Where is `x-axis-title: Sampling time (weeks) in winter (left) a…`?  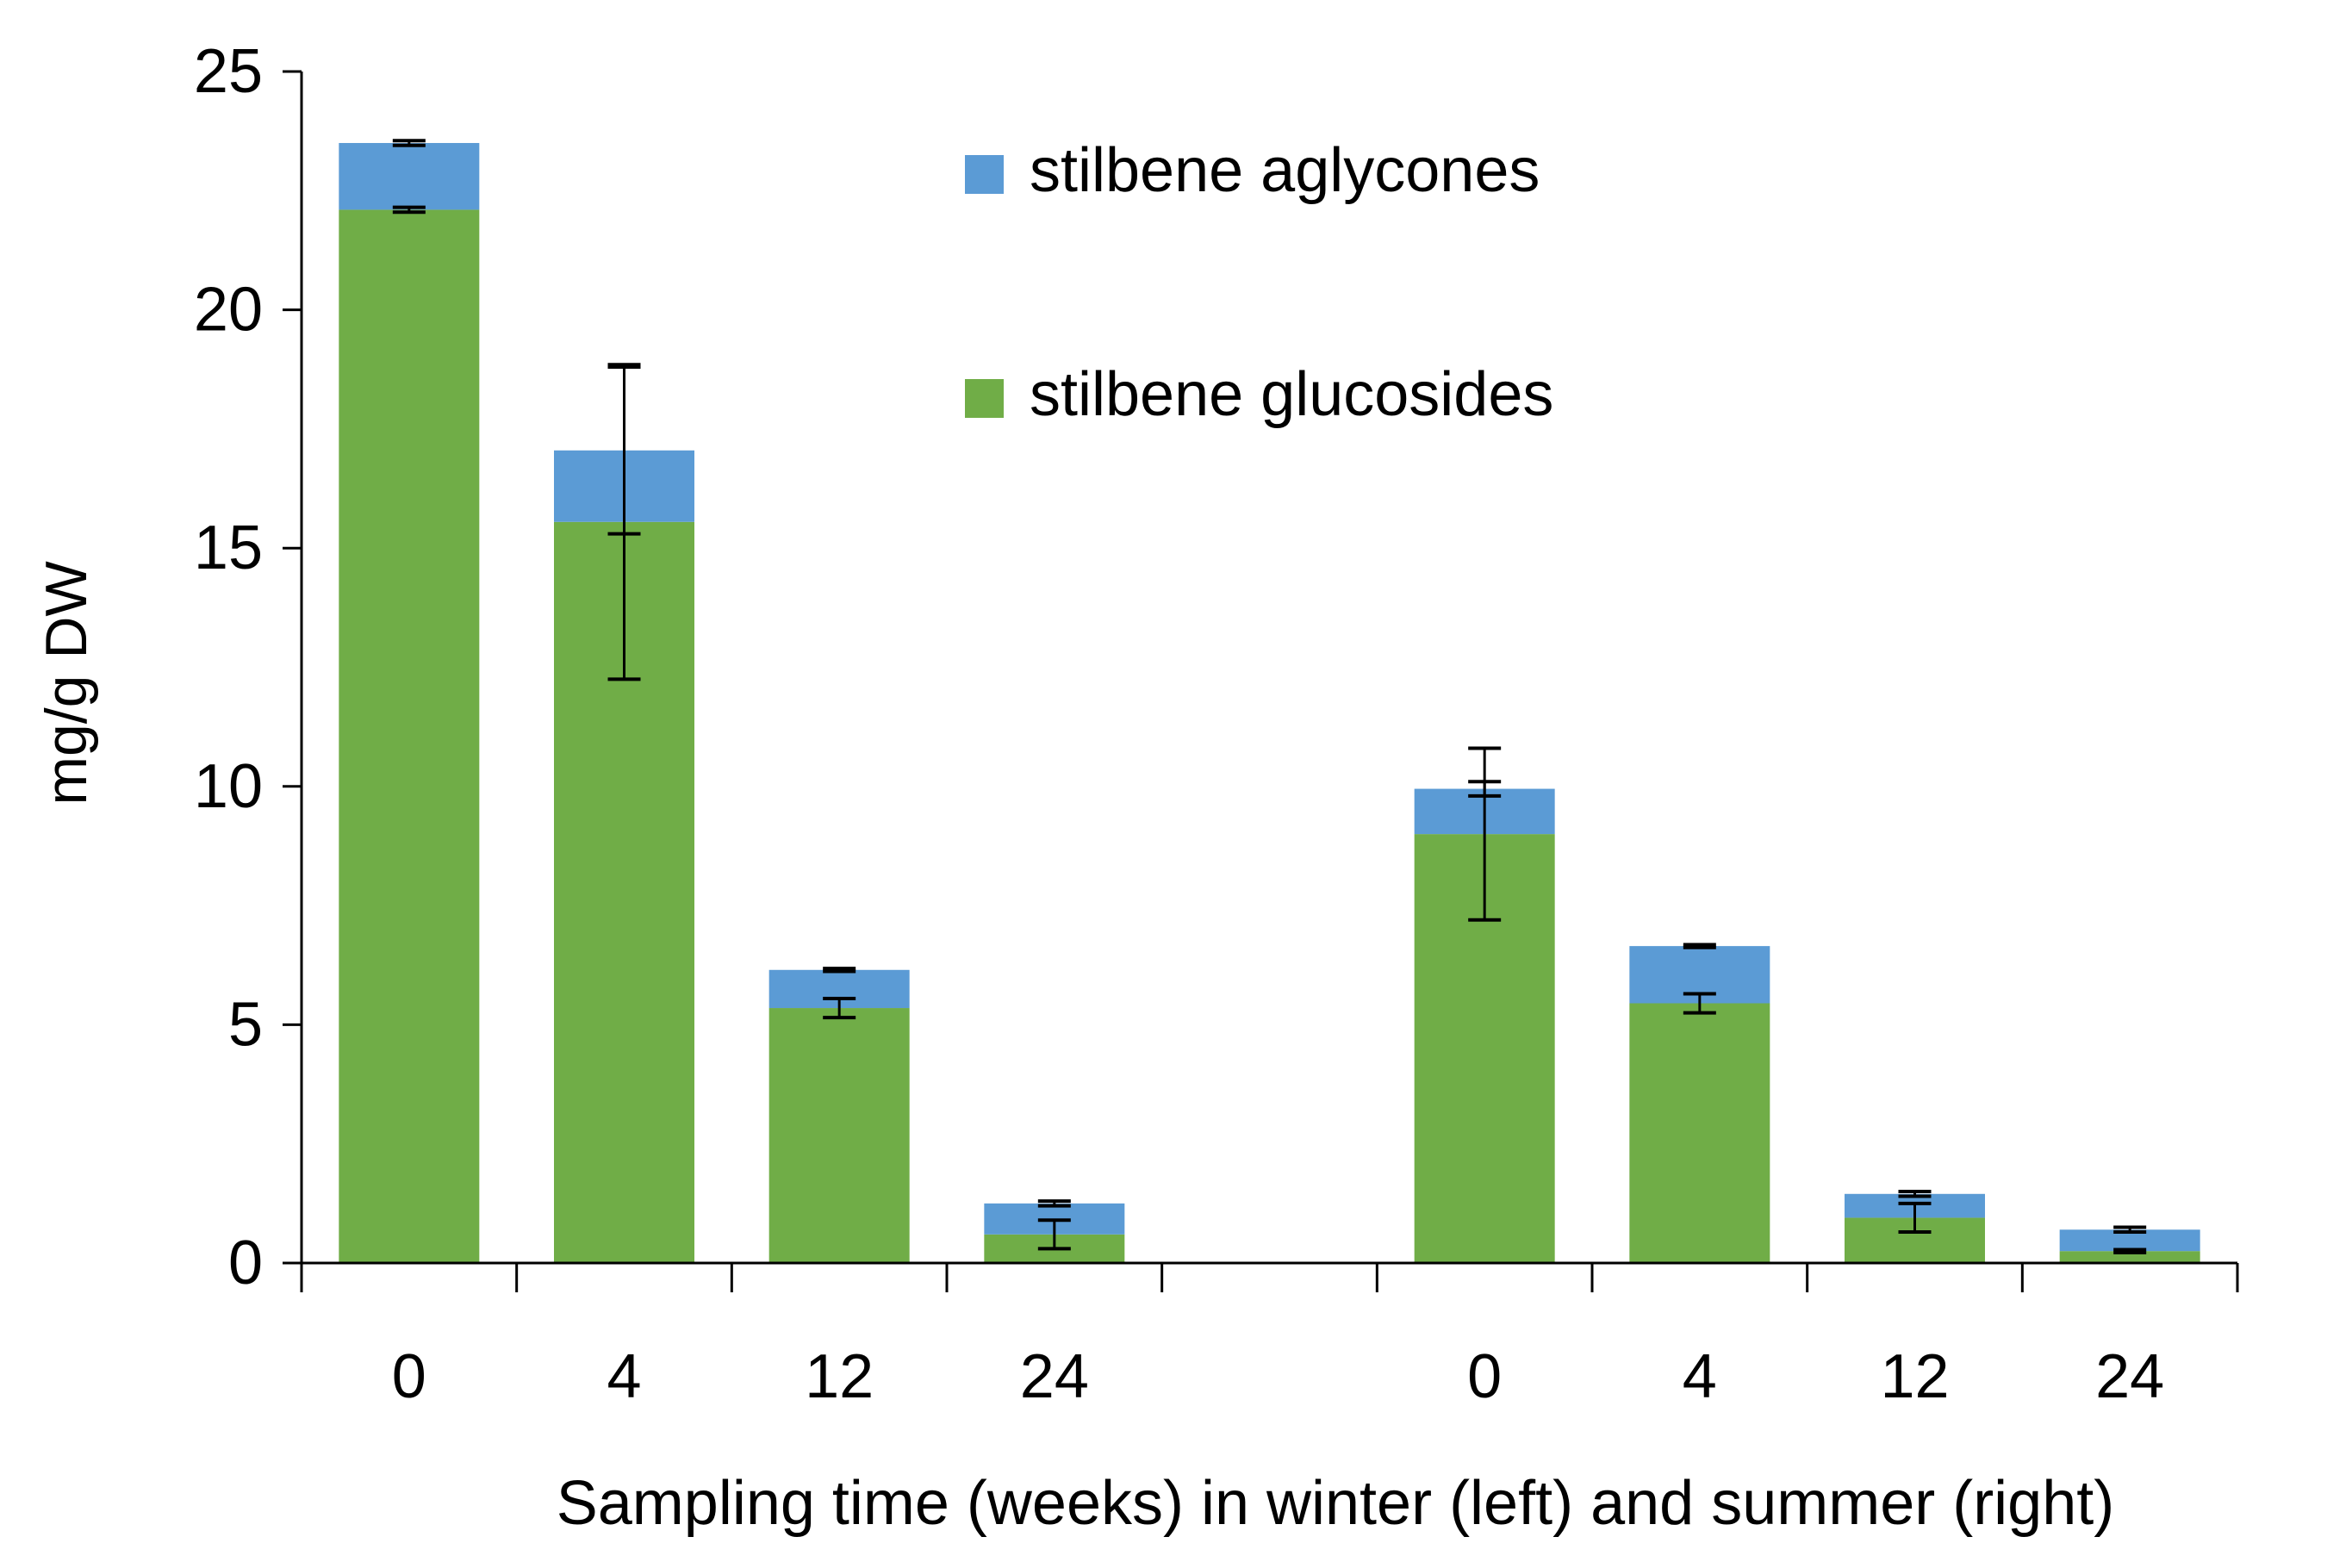
x-axis-title: Sampling time (weeks) in winter (left) a… is located at coordinates (1336, 1504).